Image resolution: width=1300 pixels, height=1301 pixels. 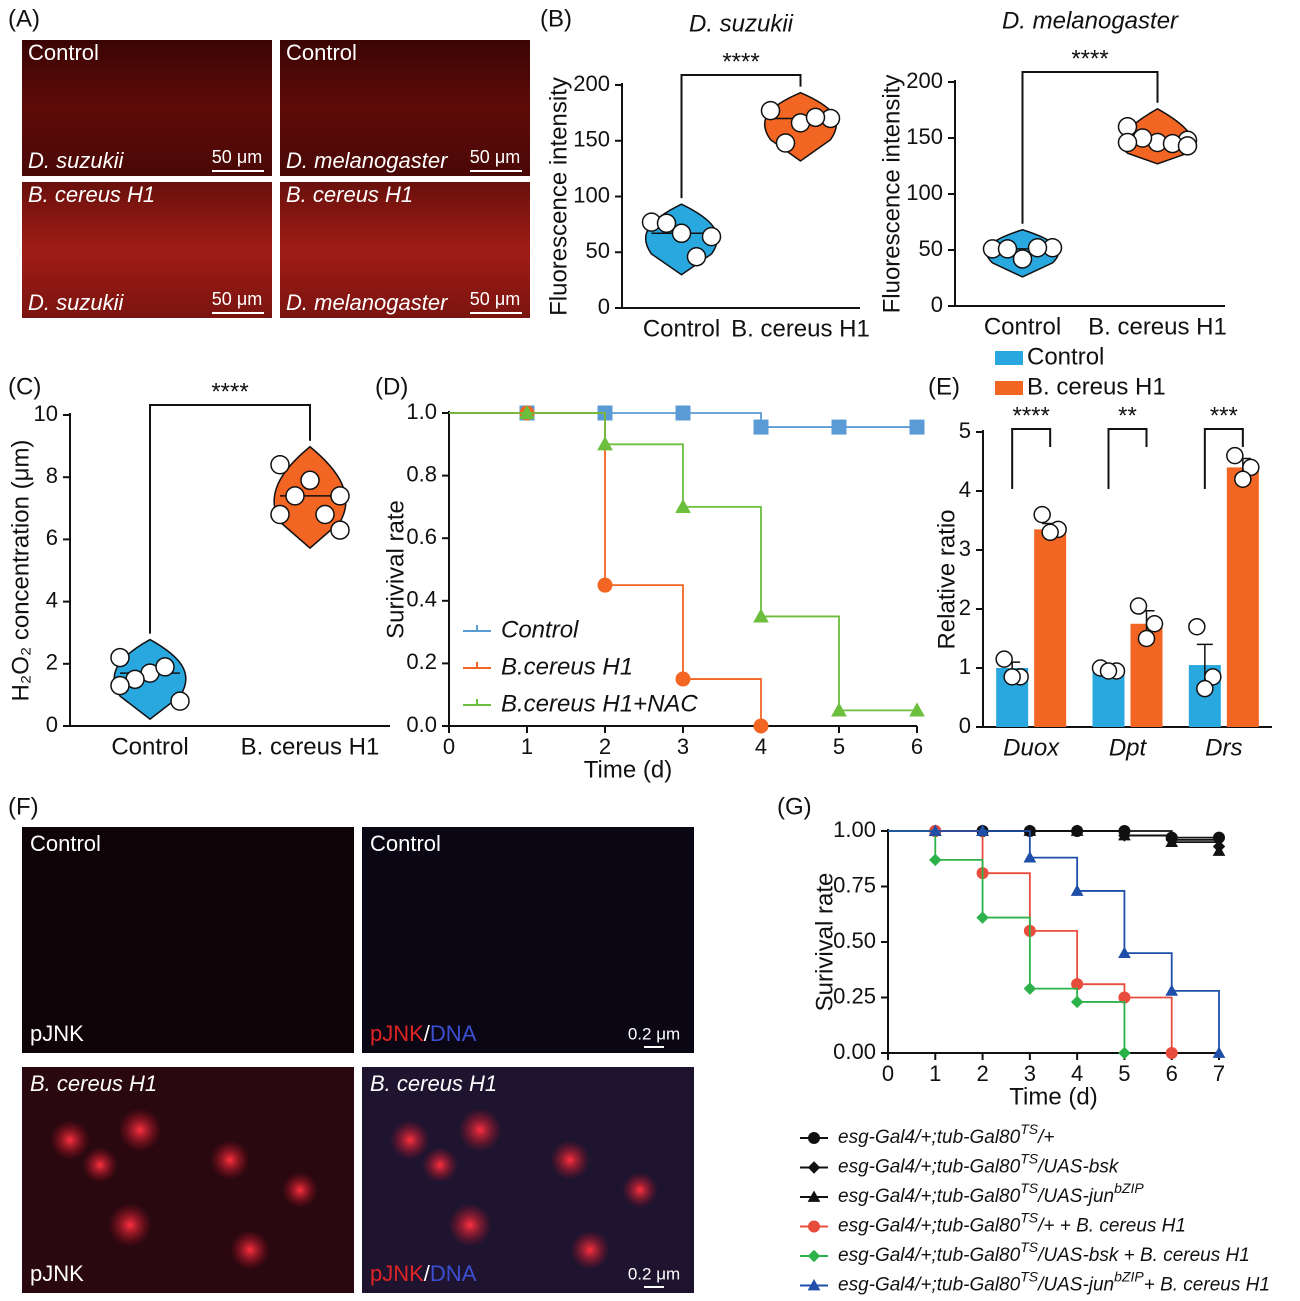 I want to click on legend-label: Control, so click(x=1065, y=356).